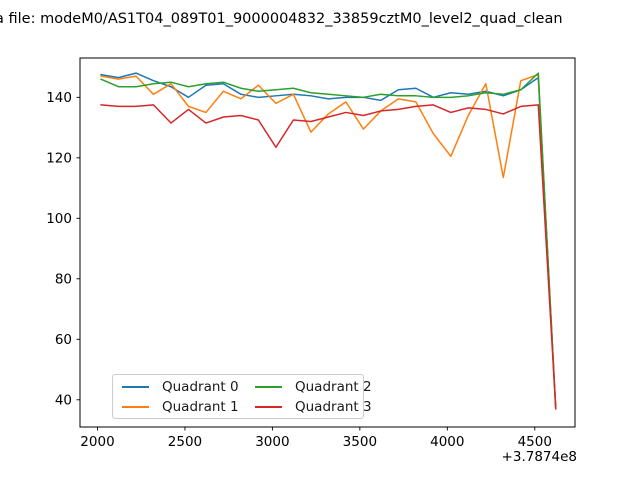 This screenshot has height=480, width=640. I want to click on y-tick-label: 80, so click(63, 279).